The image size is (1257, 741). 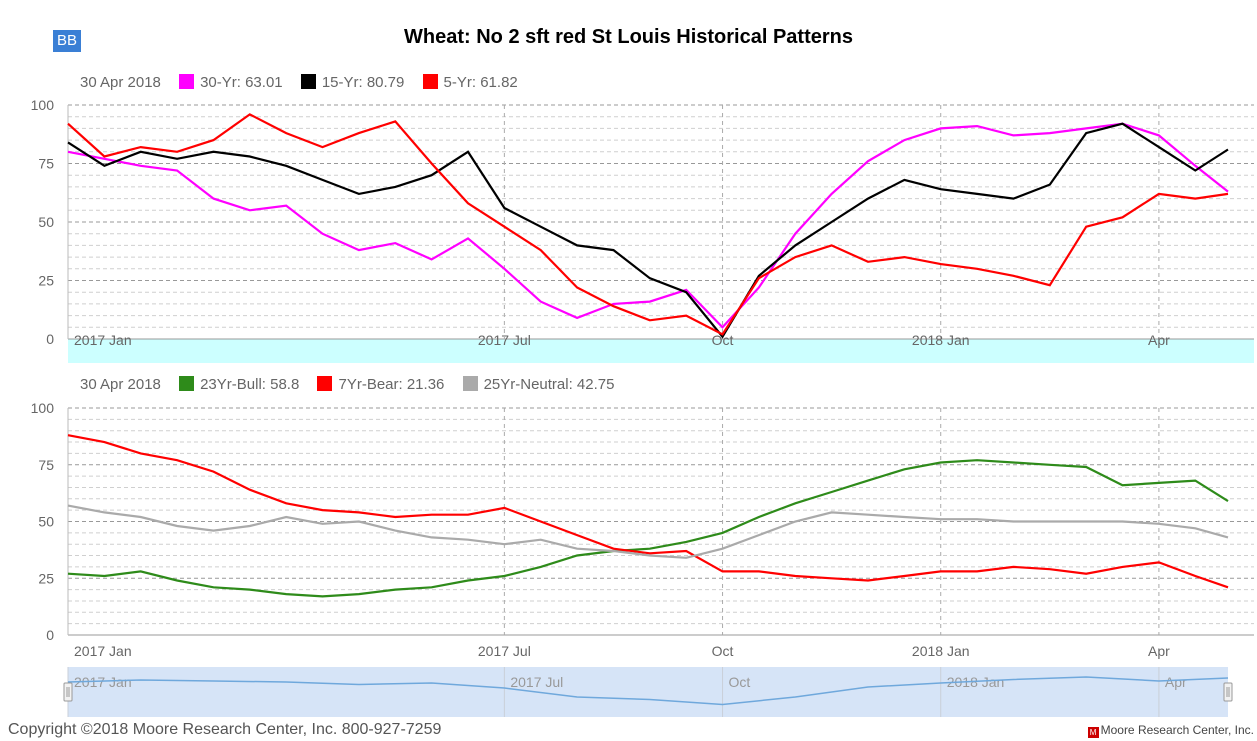 What do you see at coordinates (43, 105) in the screenshot?
I see `top-chart-y-tick-label: 100` at bounding box center [43, 105].